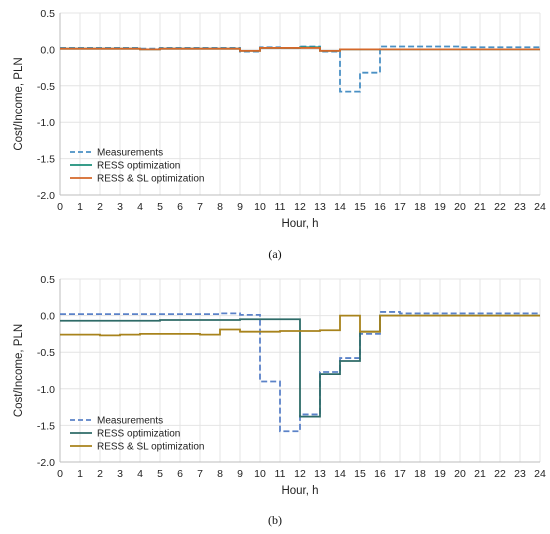 The width and height of the screenshot is (550, 534). Describe the element at coordinates (274, 254) in the screenshot. I see `figure-caption: (a)` at that location.